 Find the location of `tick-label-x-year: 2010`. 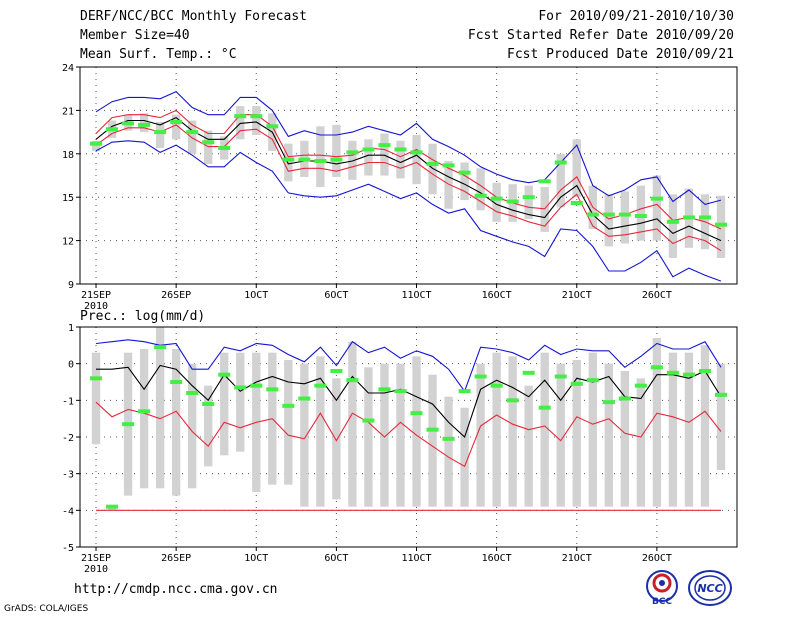

tick-label-x-year: 2010 is located at coordinates (96, 569).